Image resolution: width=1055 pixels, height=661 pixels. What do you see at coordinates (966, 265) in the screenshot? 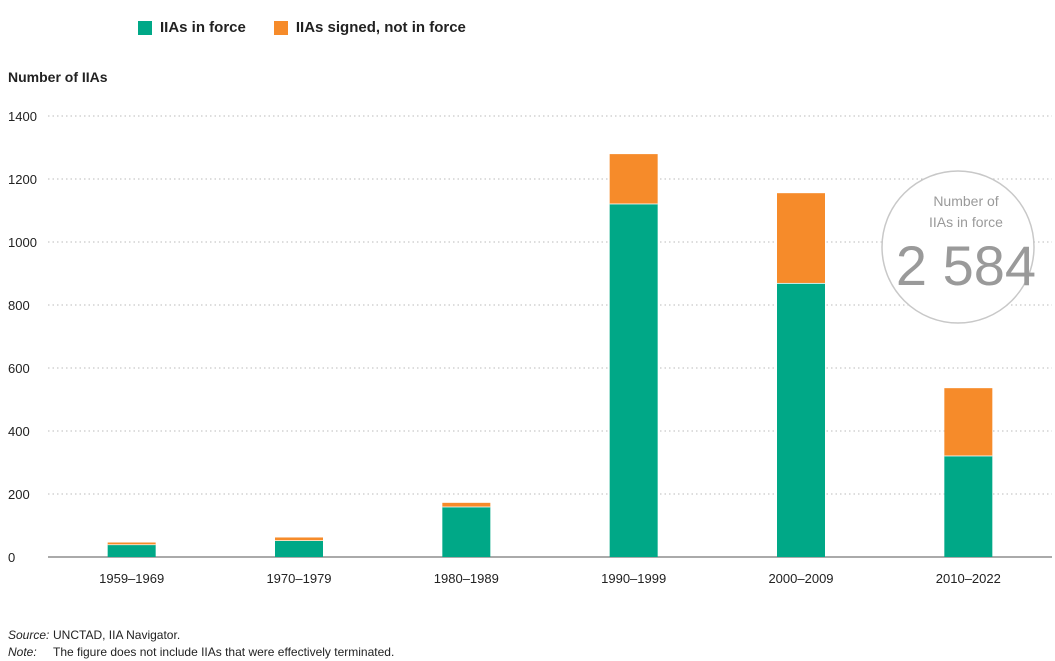
I see `callout-value: 2 584` at bounding box center [966, 265].